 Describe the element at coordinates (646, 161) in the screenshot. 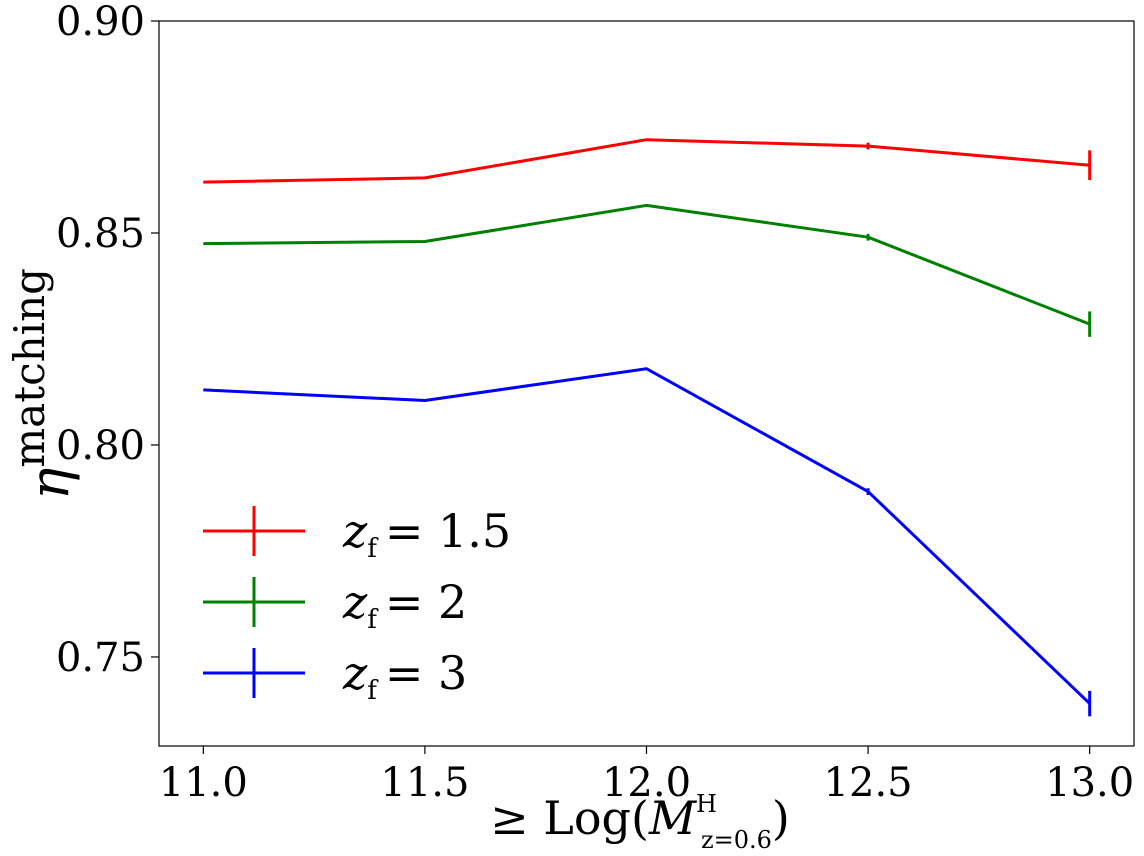

I see `series-line-zf15` at that location.